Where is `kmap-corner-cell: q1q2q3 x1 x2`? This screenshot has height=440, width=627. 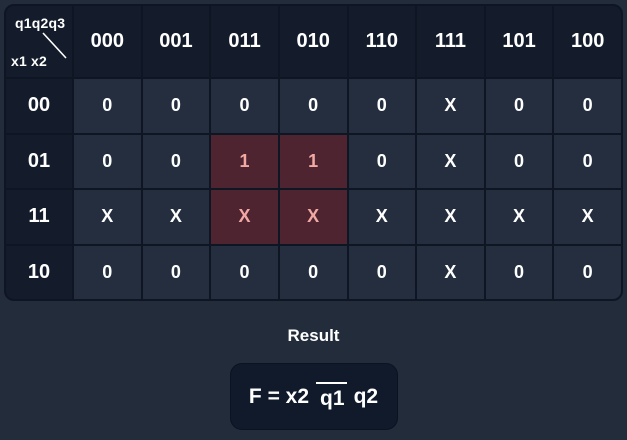 kmap-corner-cell: q1q2q3 x1 x2 is located at coordinates (39, 41).